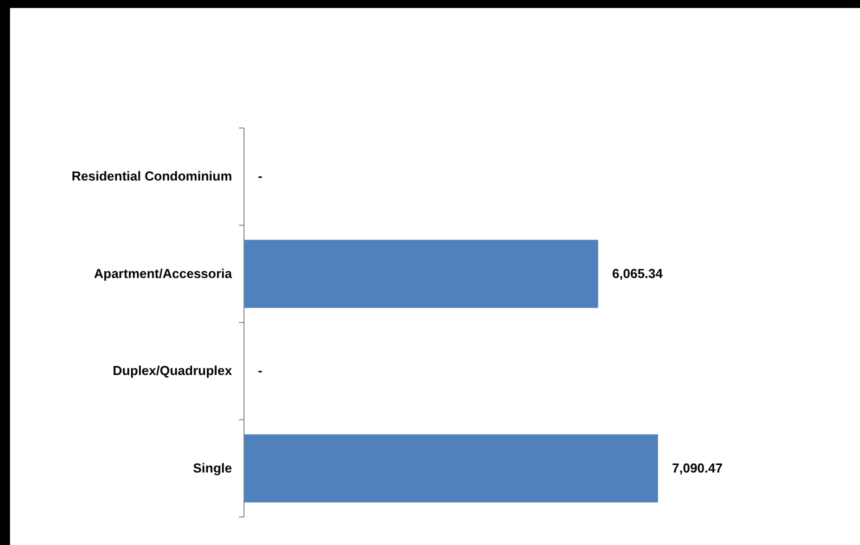  I want to click on data-label: 7,090.47, so click(697, 468).